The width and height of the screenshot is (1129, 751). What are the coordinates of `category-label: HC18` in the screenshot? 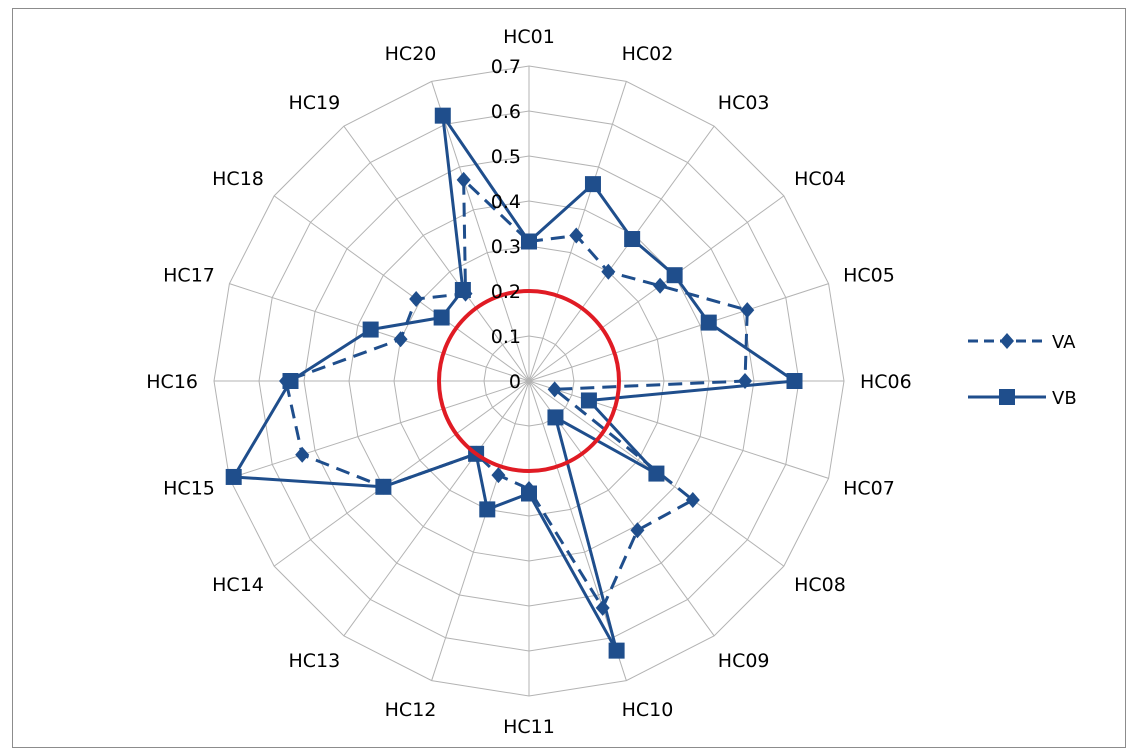 It's located at (238, 179).